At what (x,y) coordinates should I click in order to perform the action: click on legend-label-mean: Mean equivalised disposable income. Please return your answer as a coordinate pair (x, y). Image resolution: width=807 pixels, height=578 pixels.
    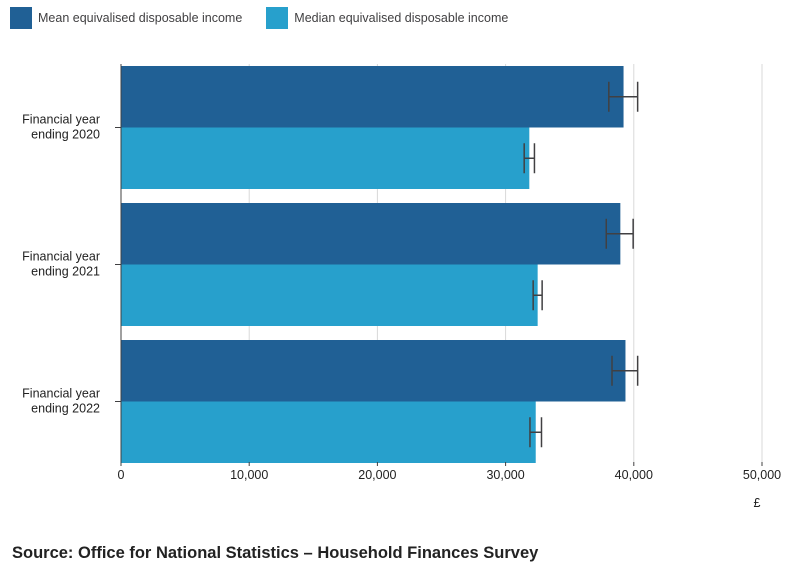
    Looking at the image, I should click on (140, 18).